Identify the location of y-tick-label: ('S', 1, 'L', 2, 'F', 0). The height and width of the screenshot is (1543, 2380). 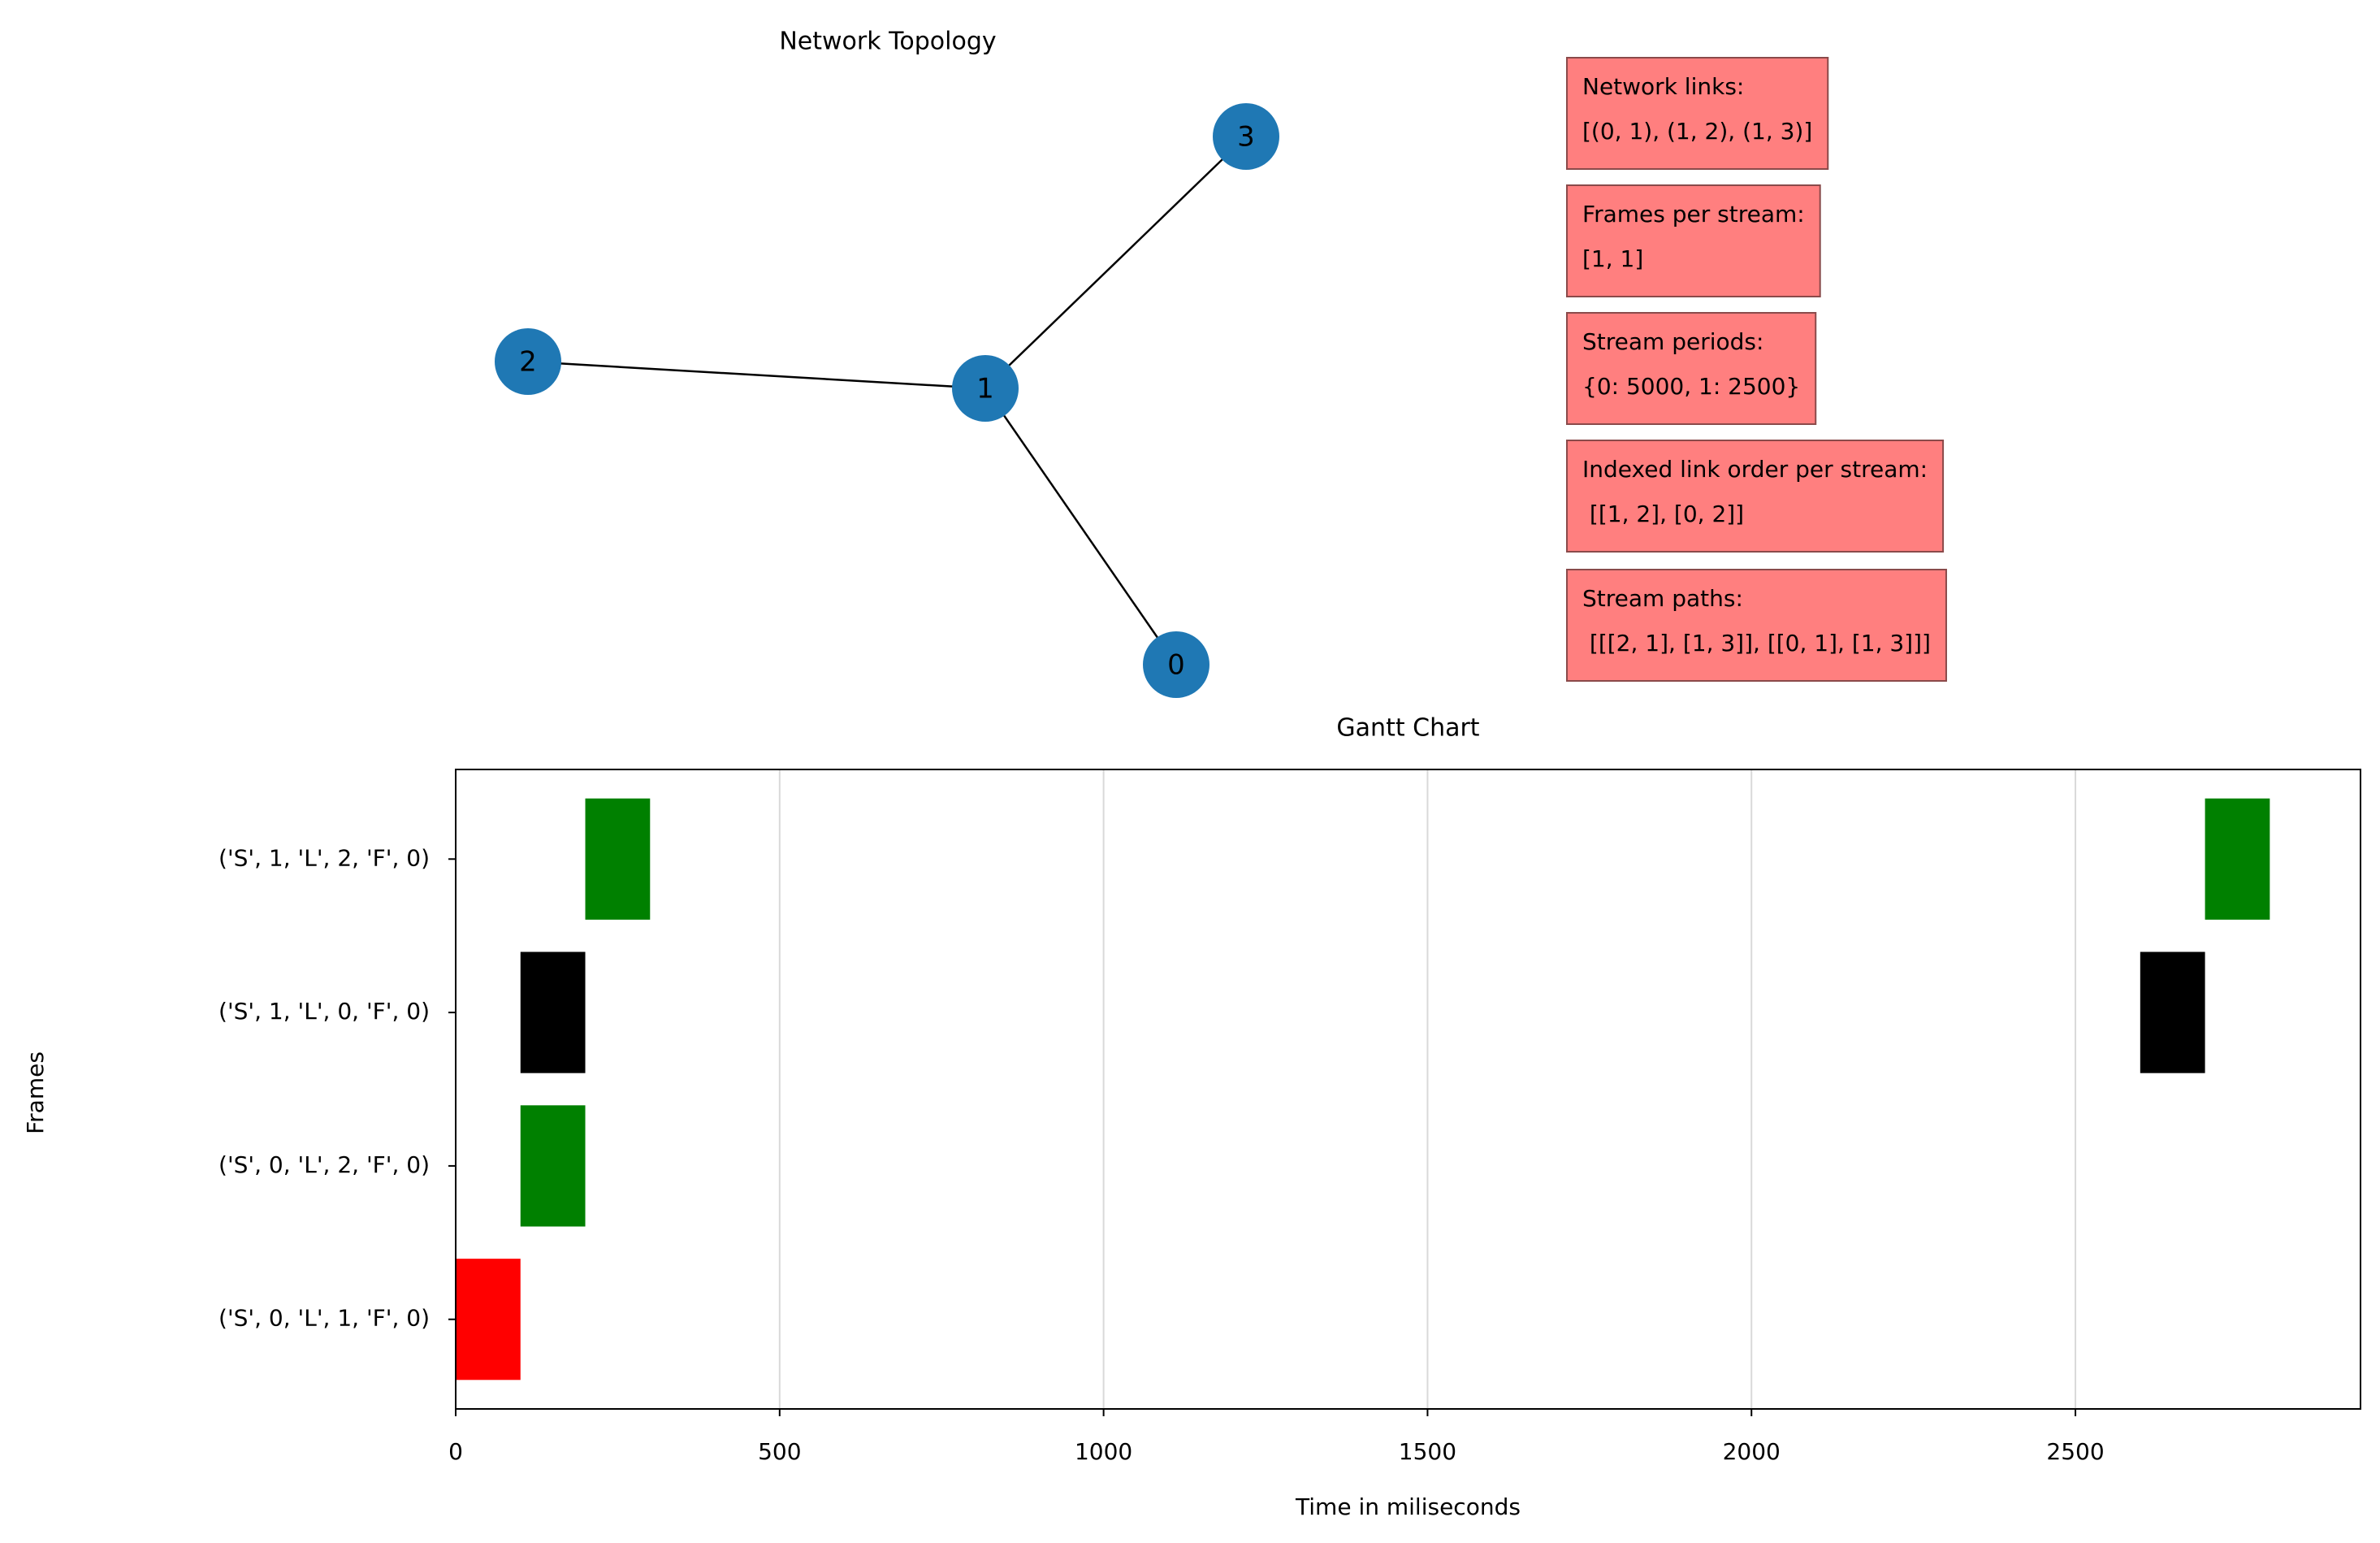
(324, 857).